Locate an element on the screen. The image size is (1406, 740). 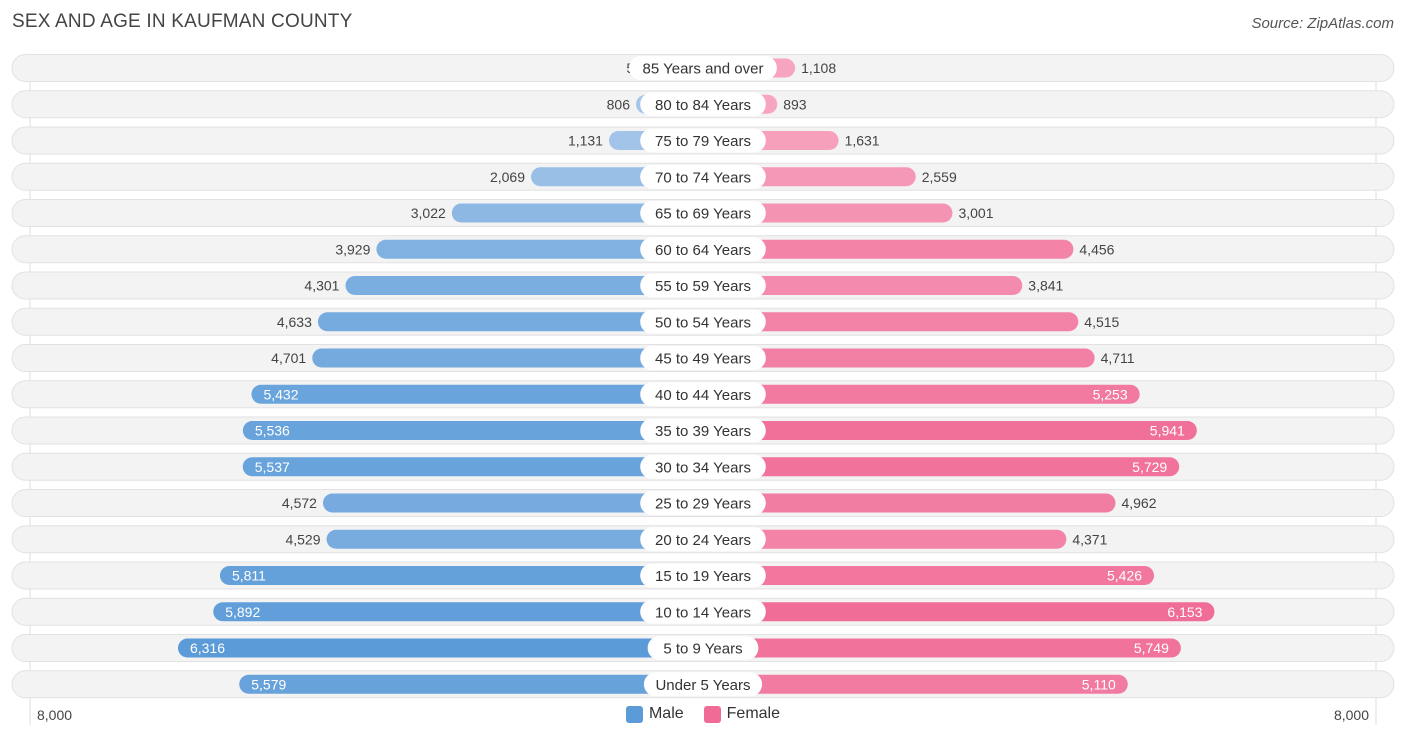
value-label-female-40-to-44-years: 5,253 is located at coordinates (1110, 394).